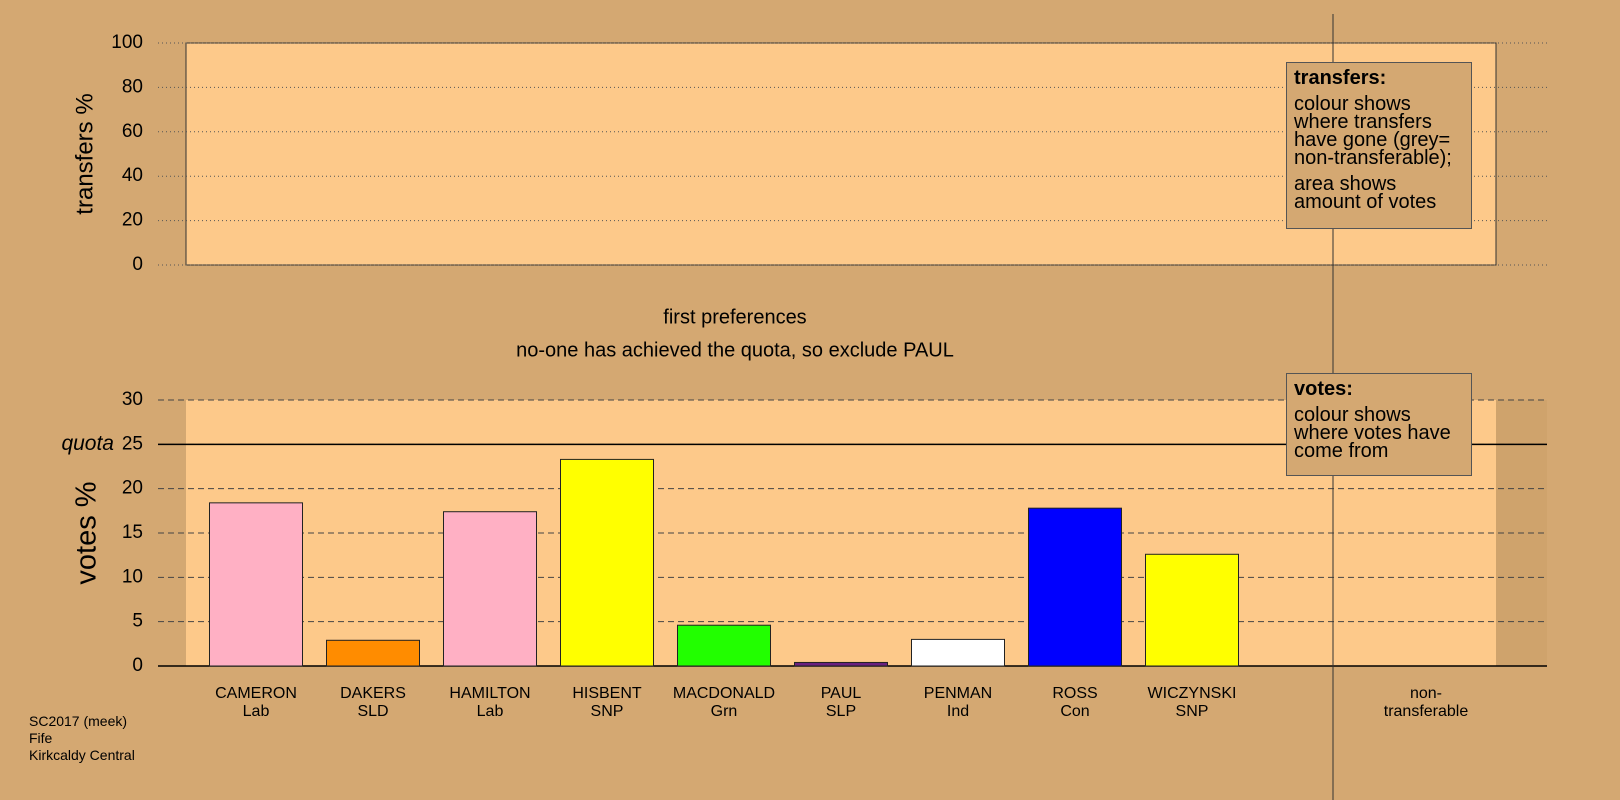 This screenshot has width=1620, height=800. Describe the element at coordinates (132, 532) in the screenshot. I see `y-tick-label: 15` at that location.